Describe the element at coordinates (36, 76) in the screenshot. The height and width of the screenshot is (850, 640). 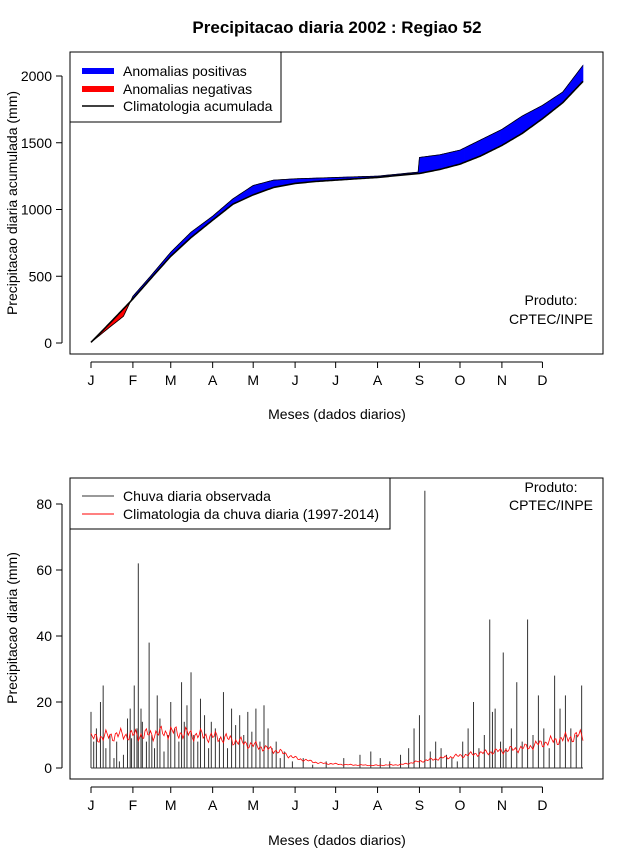
I see `y-tick-label: 2000` at that location.